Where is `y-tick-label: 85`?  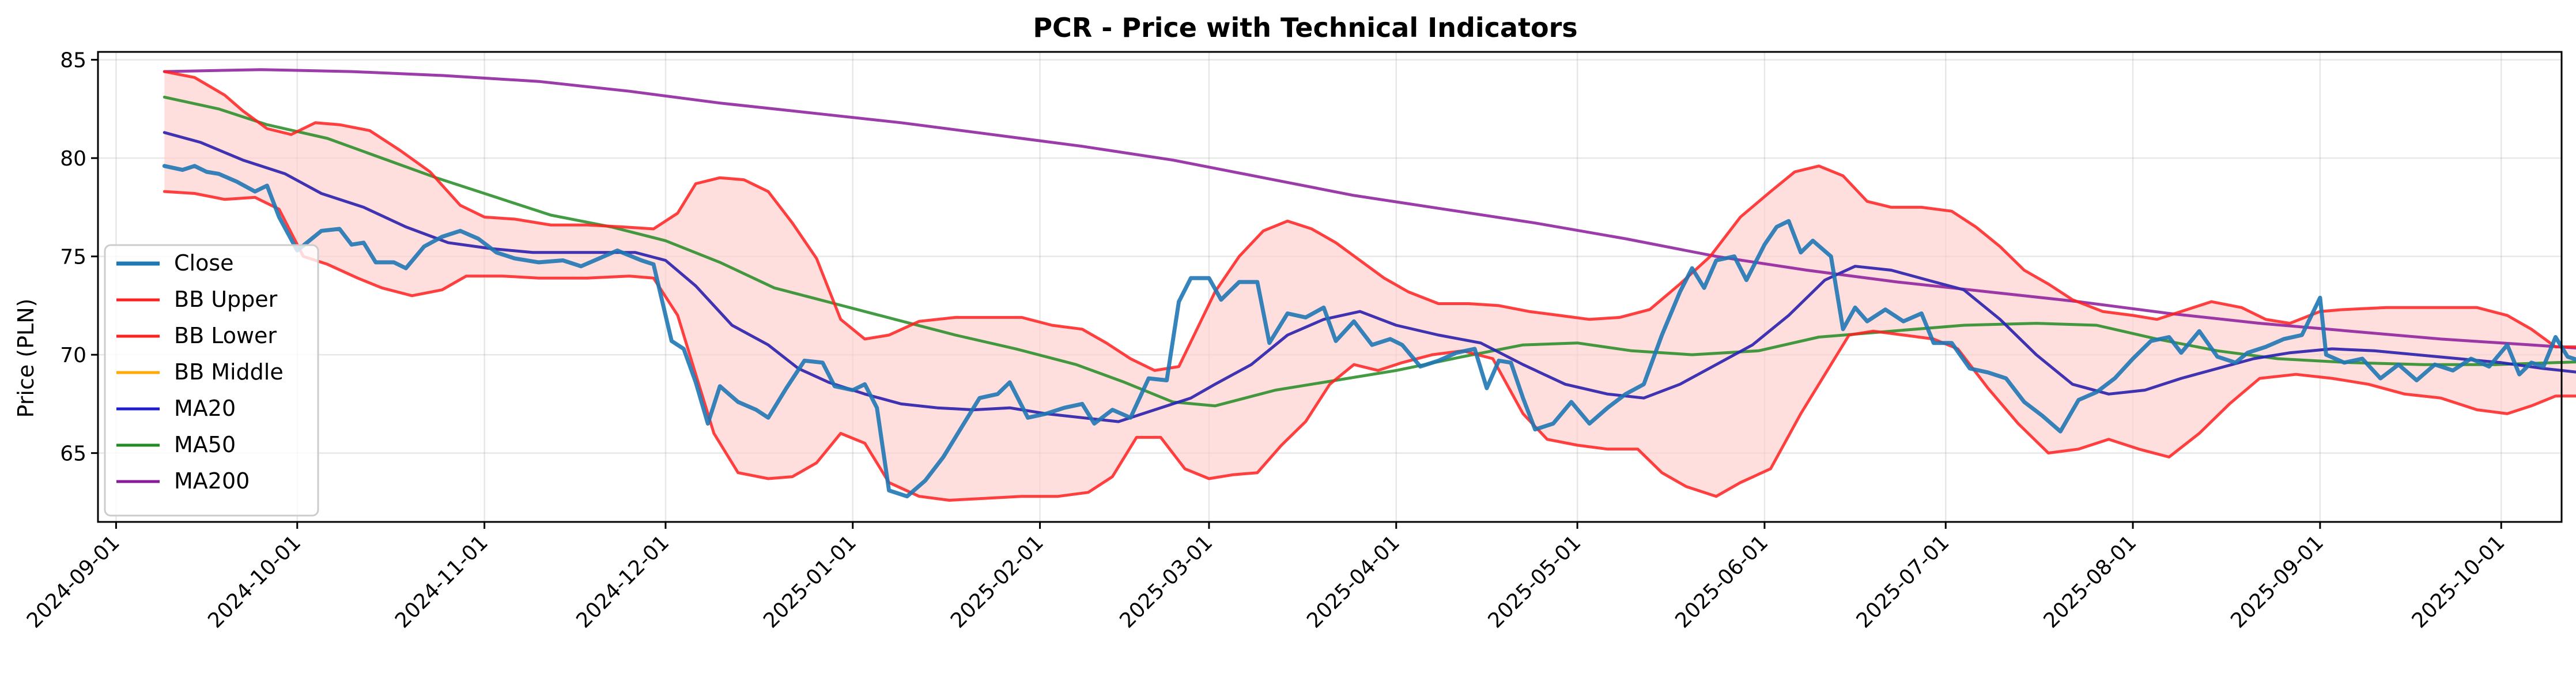 y-tick-label: 85 is located at coordinates (73, 61).